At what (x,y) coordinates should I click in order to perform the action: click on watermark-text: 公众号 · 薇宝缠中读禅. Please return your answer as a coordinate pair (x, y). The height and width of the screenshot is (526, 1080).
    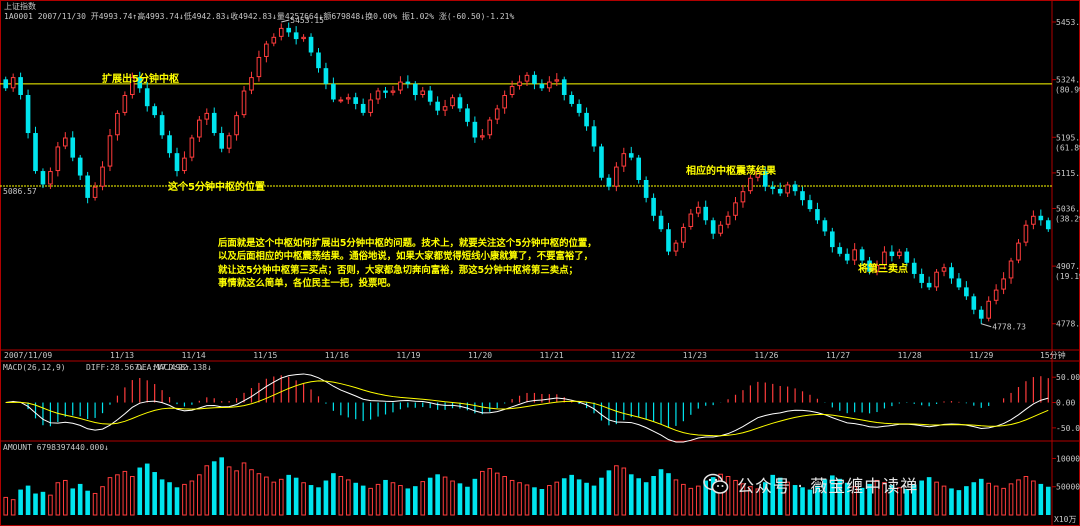
    Looking at the image, I should click on (828, 486).